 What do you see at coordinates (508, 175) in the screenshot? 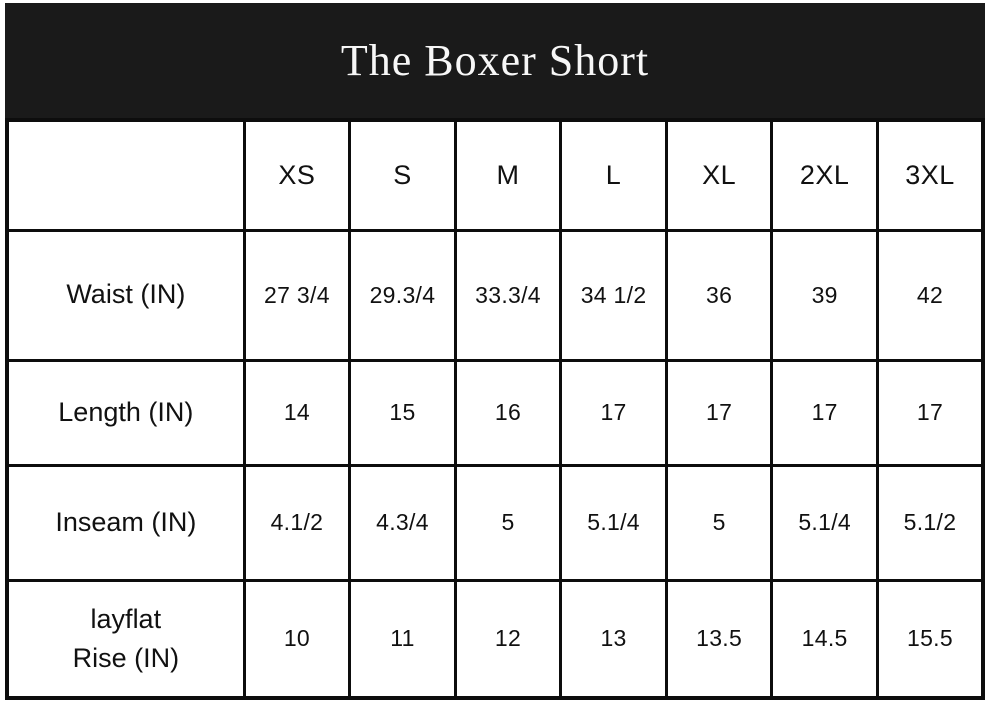
I see `column-header-m: M` at bounding box center [508, 175].